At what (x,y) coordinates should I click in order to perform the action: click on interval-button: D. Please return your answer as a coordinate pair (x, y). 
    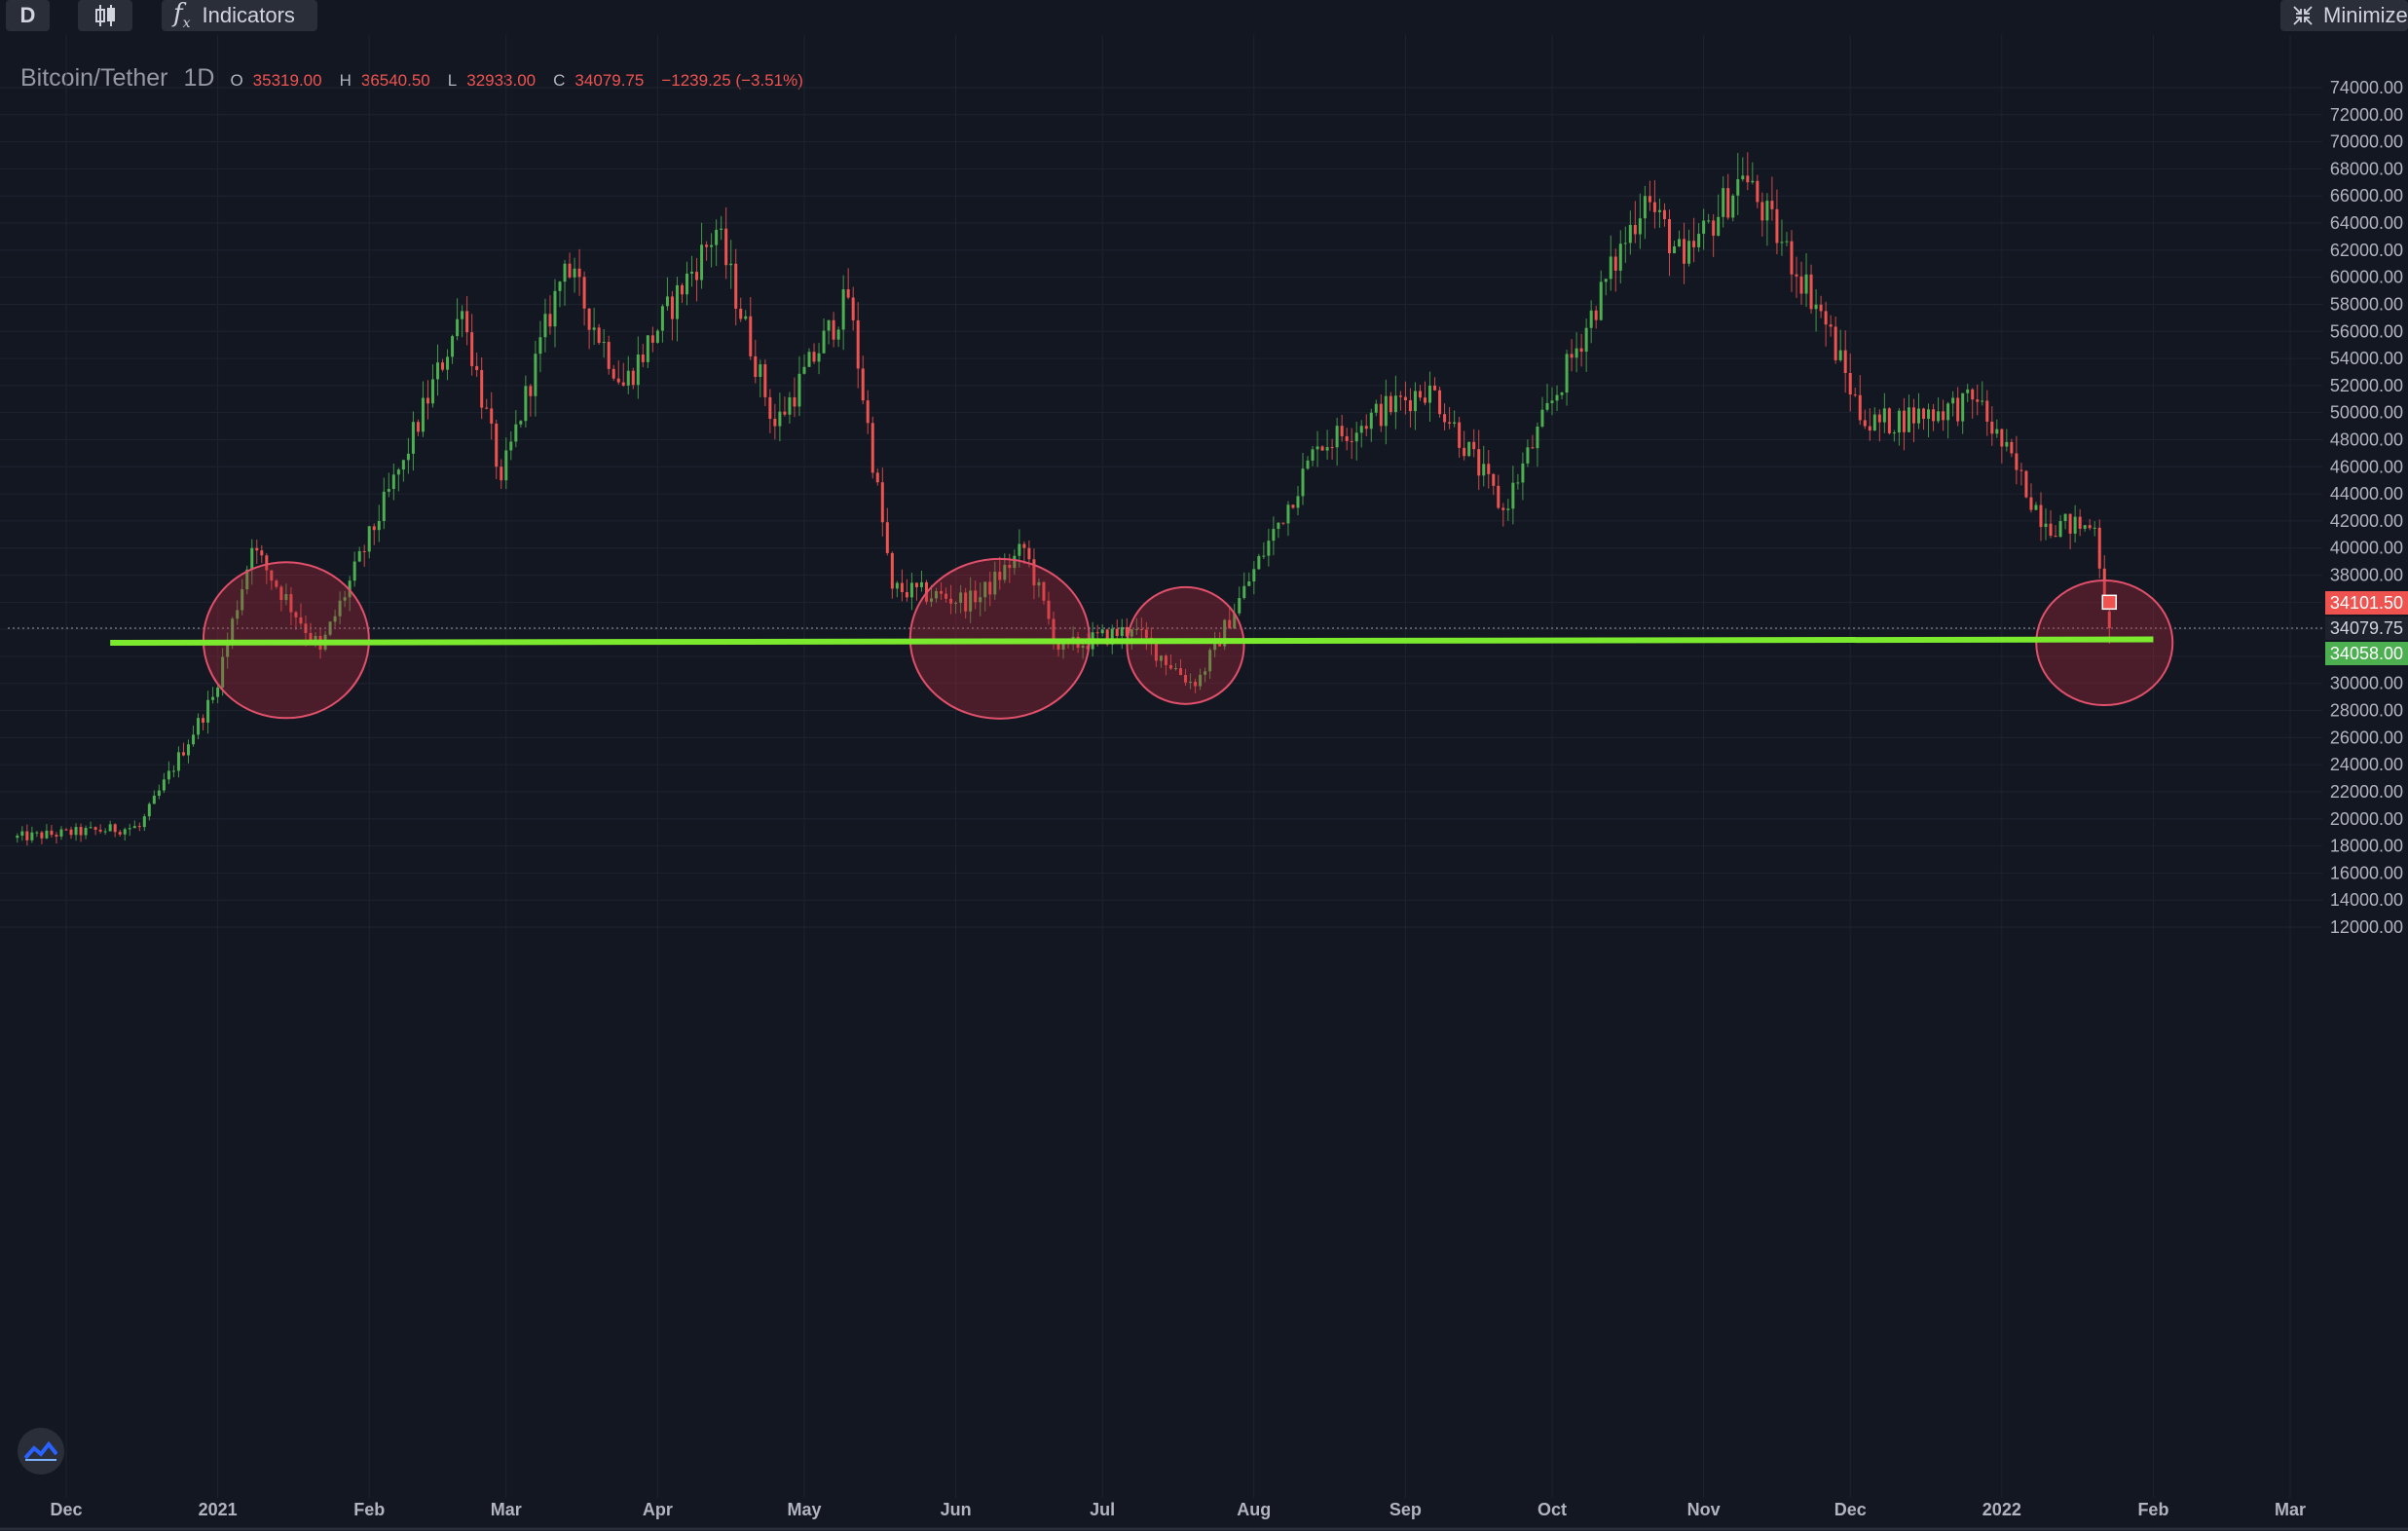
    Looking at the image, I should click on (28, 15).